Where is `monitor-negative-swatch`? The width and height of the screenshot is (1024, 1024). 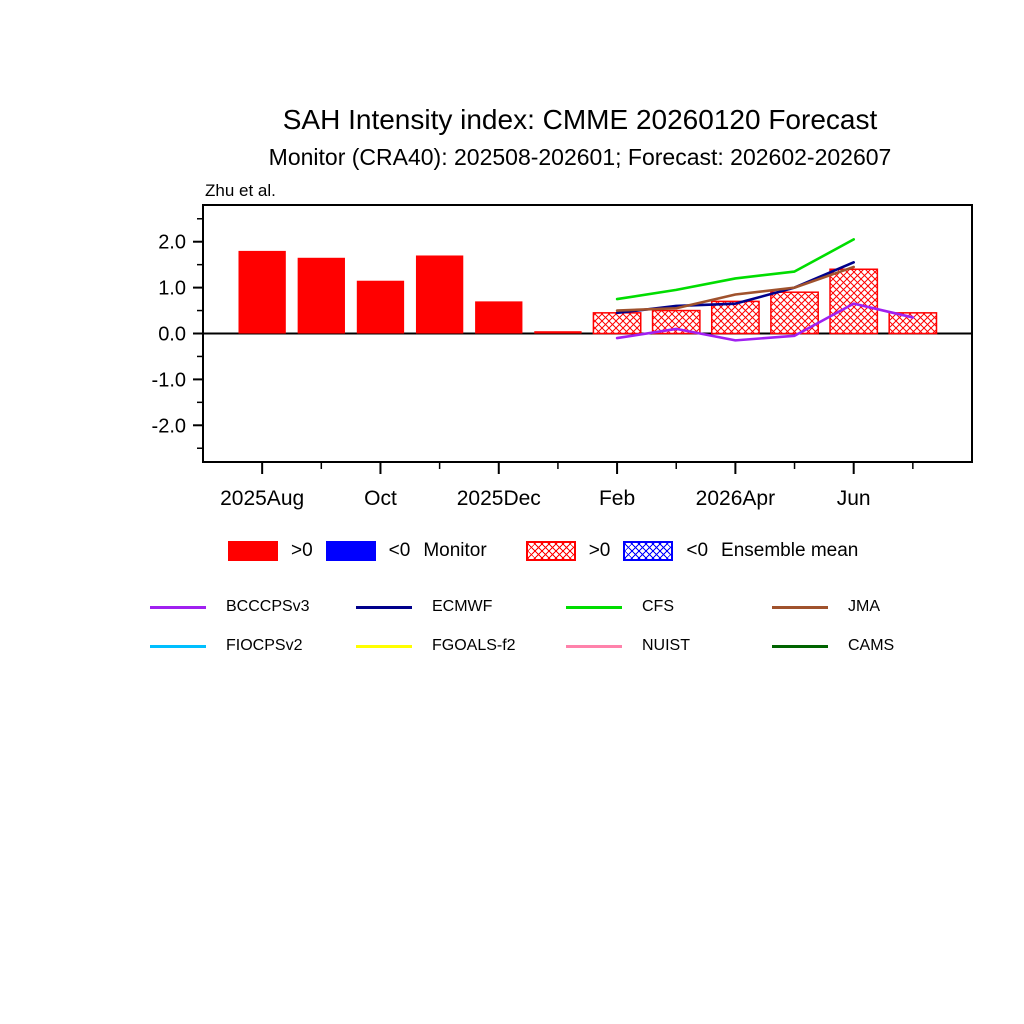
monitor-negative-swatch is located at coordinates (350, 551).